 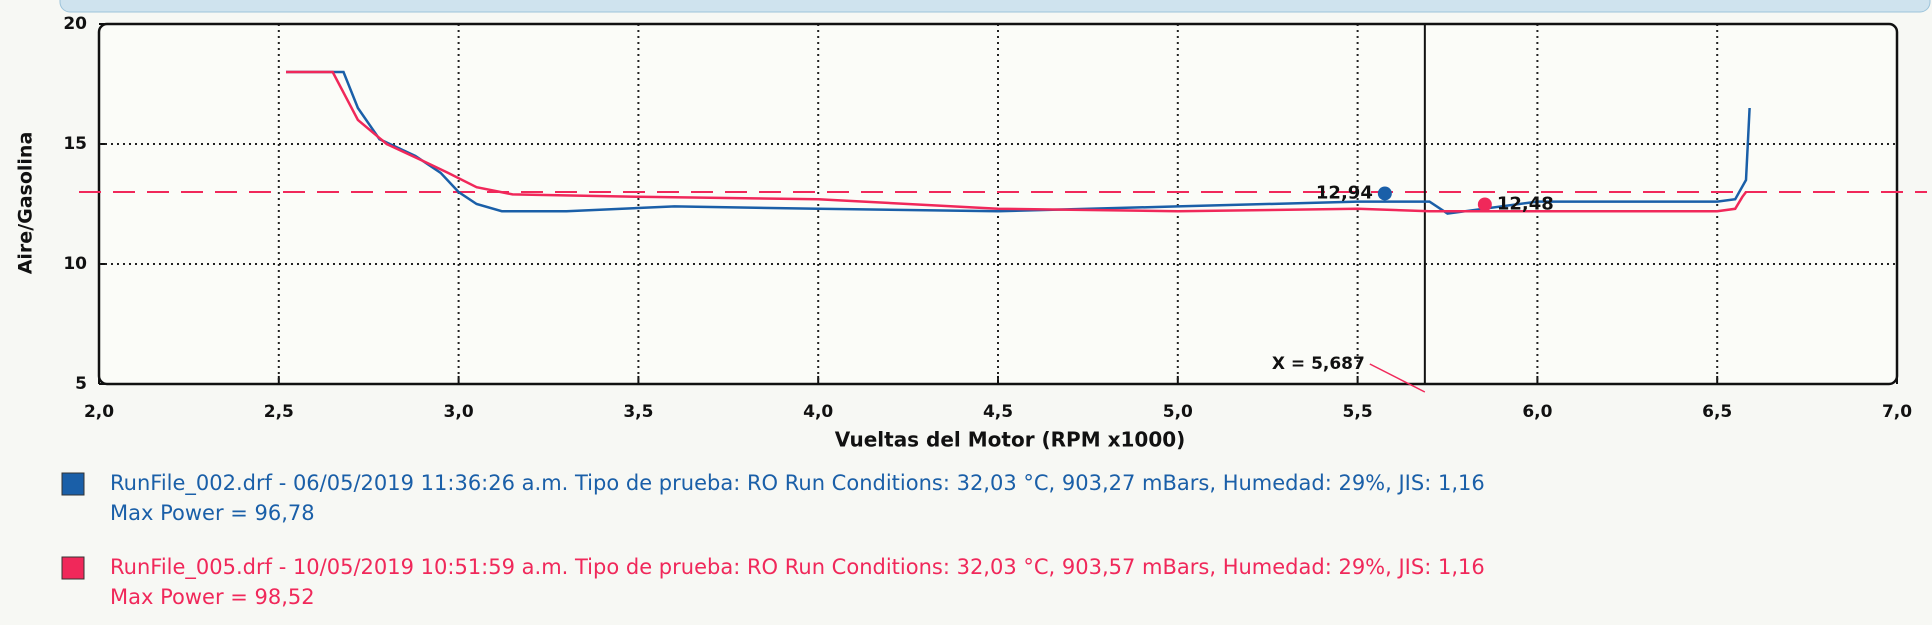 What do you see at coordinates (638, 412) in the screenshot?
I see `x-tick-label: 3,5` at bounding box center [638, 412].